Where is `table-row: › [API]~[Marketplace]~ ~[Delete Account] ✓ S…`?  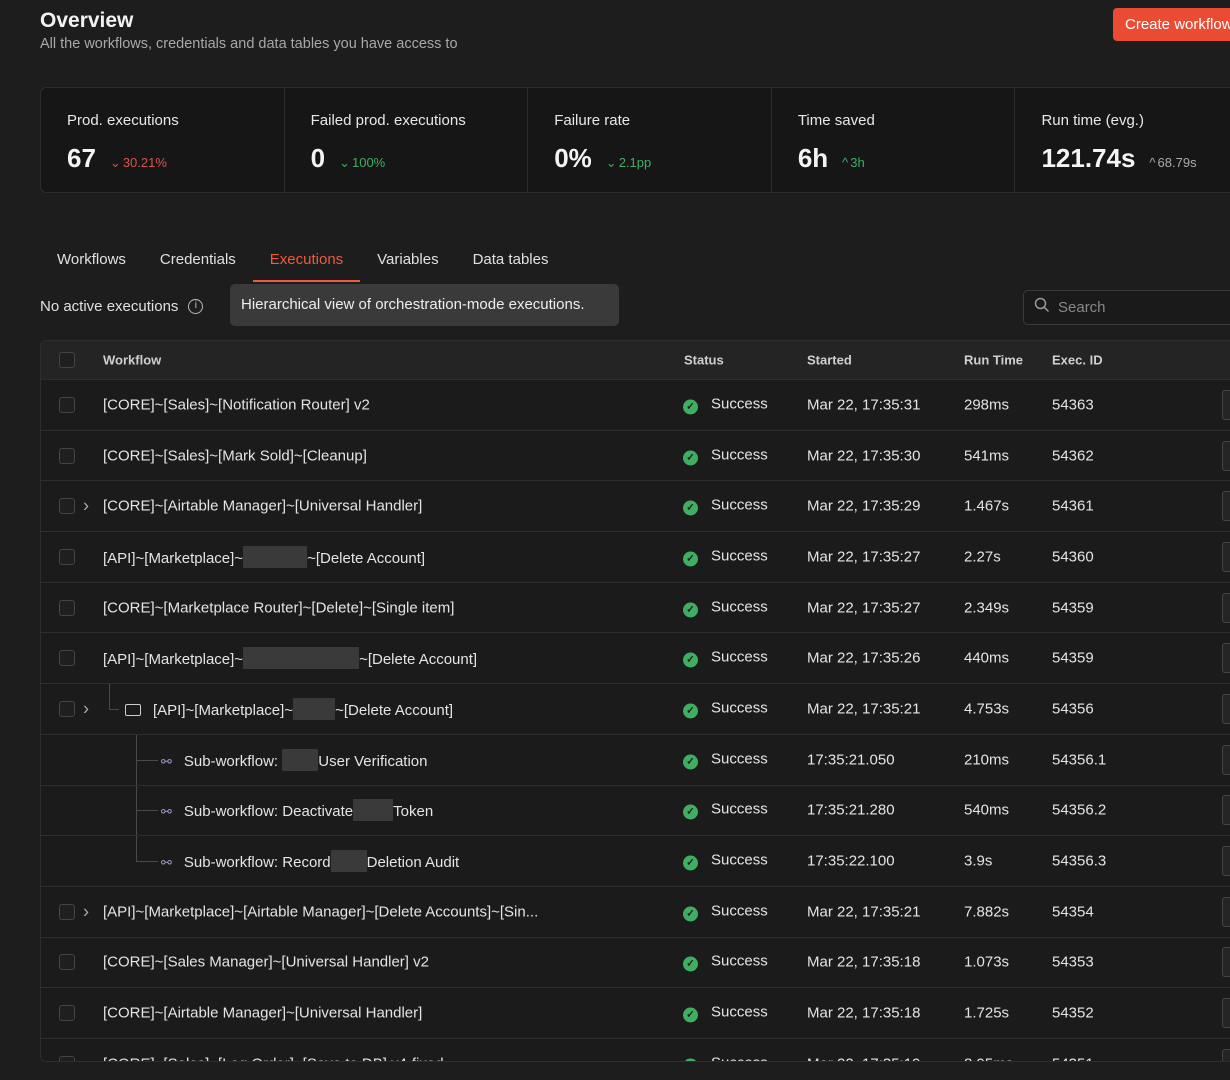 table-row: › [API]~[Marketplace]~ ~[Delete Account] ✓ S… is located at coordinates (635, 709).